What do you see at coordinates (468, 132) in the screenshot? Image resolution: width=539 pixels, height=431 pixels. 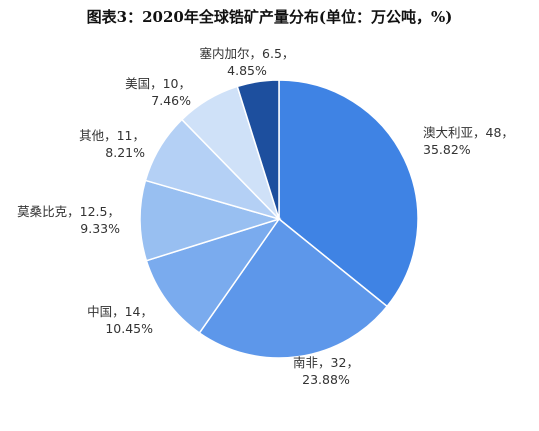 I see `slice-label-name-value: 澳大利亚，48，` at bounding box center [468, 132].